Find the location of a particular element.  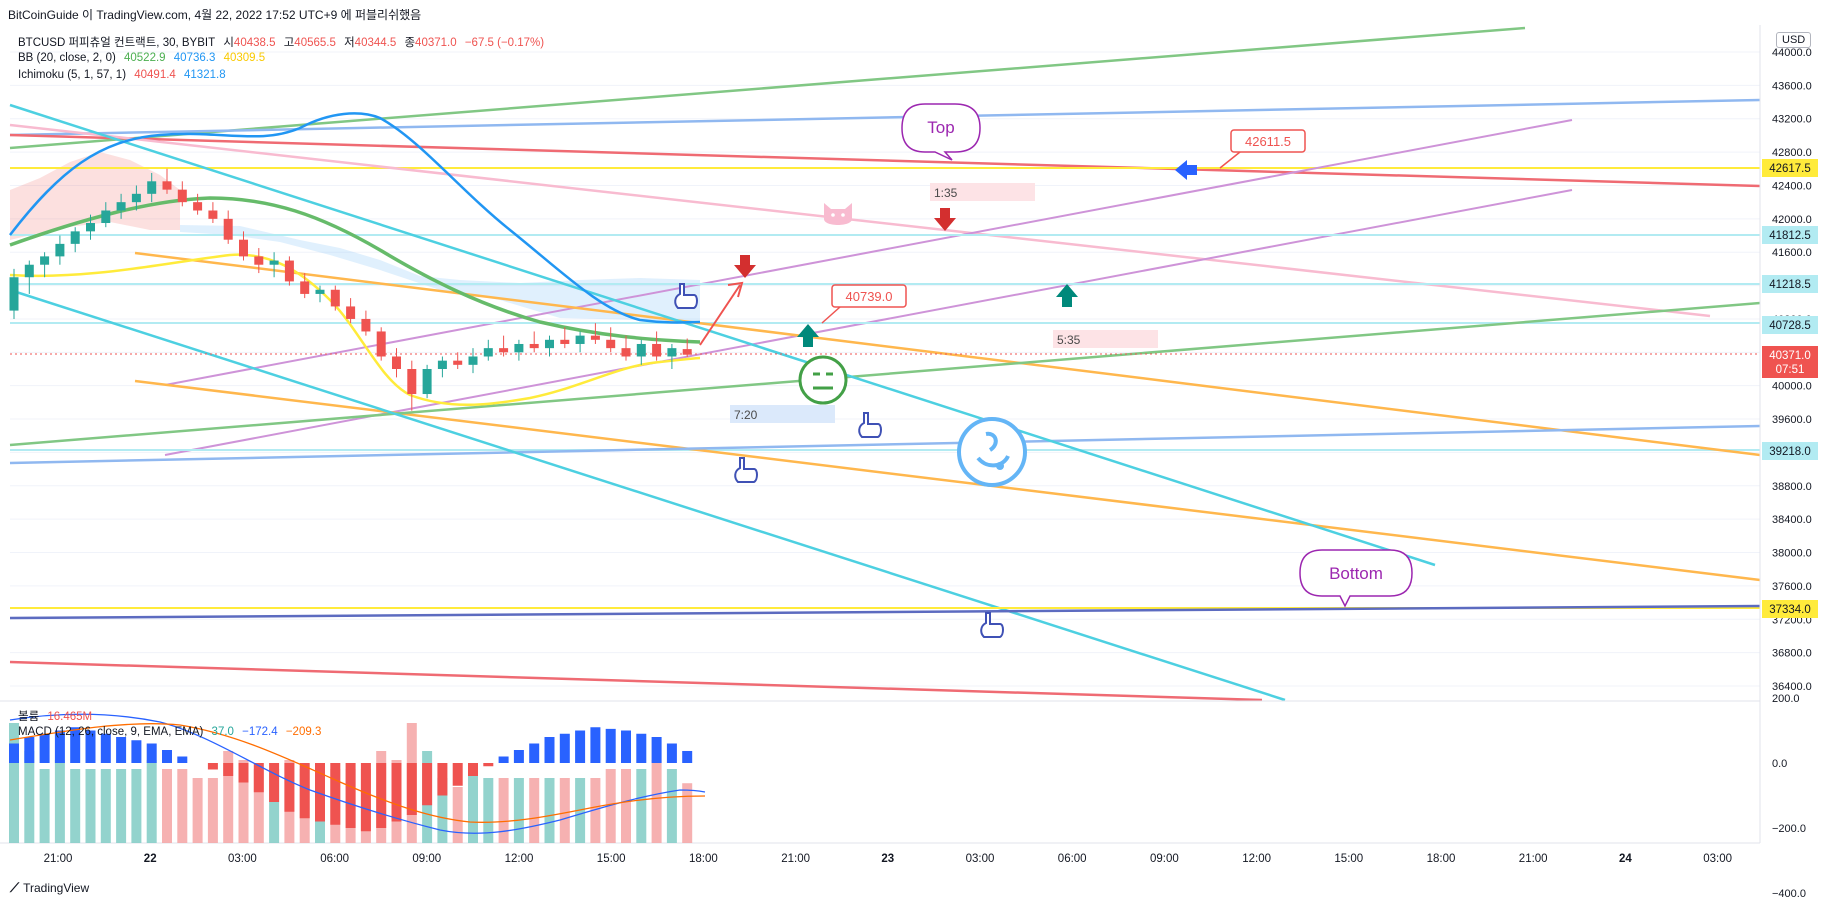

callout-42611-label: 42611.5 is located at coordinates (1268, 141).